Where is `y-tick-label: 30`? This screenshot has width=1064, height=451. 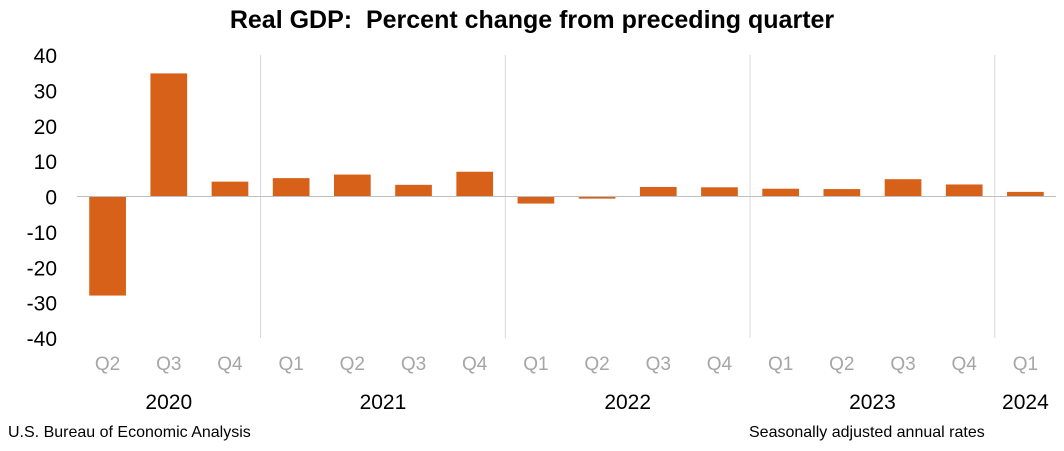 y-tick-label: 30 is located at coordinates (45, 91).